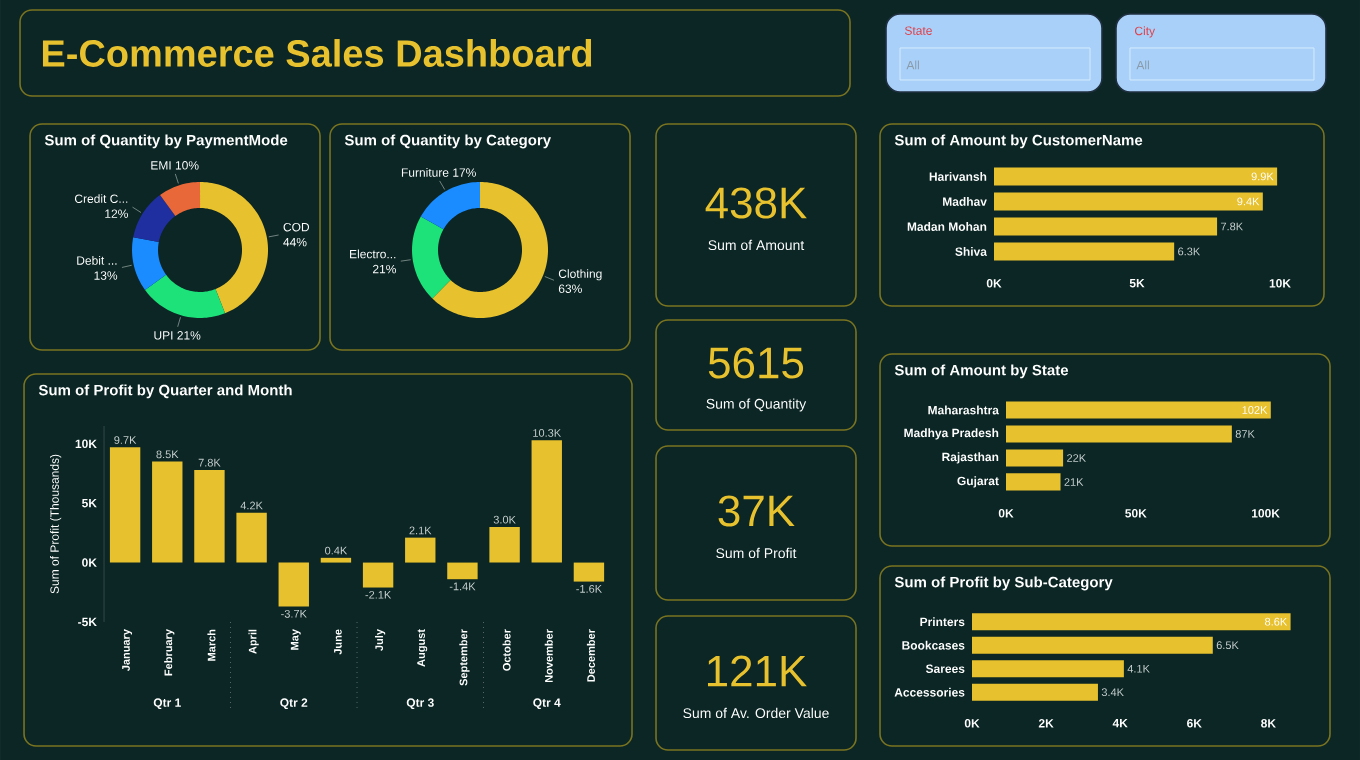  Describe the element at coordinates (756, 203) in the screenshot. I see `text: 438K` at that location.